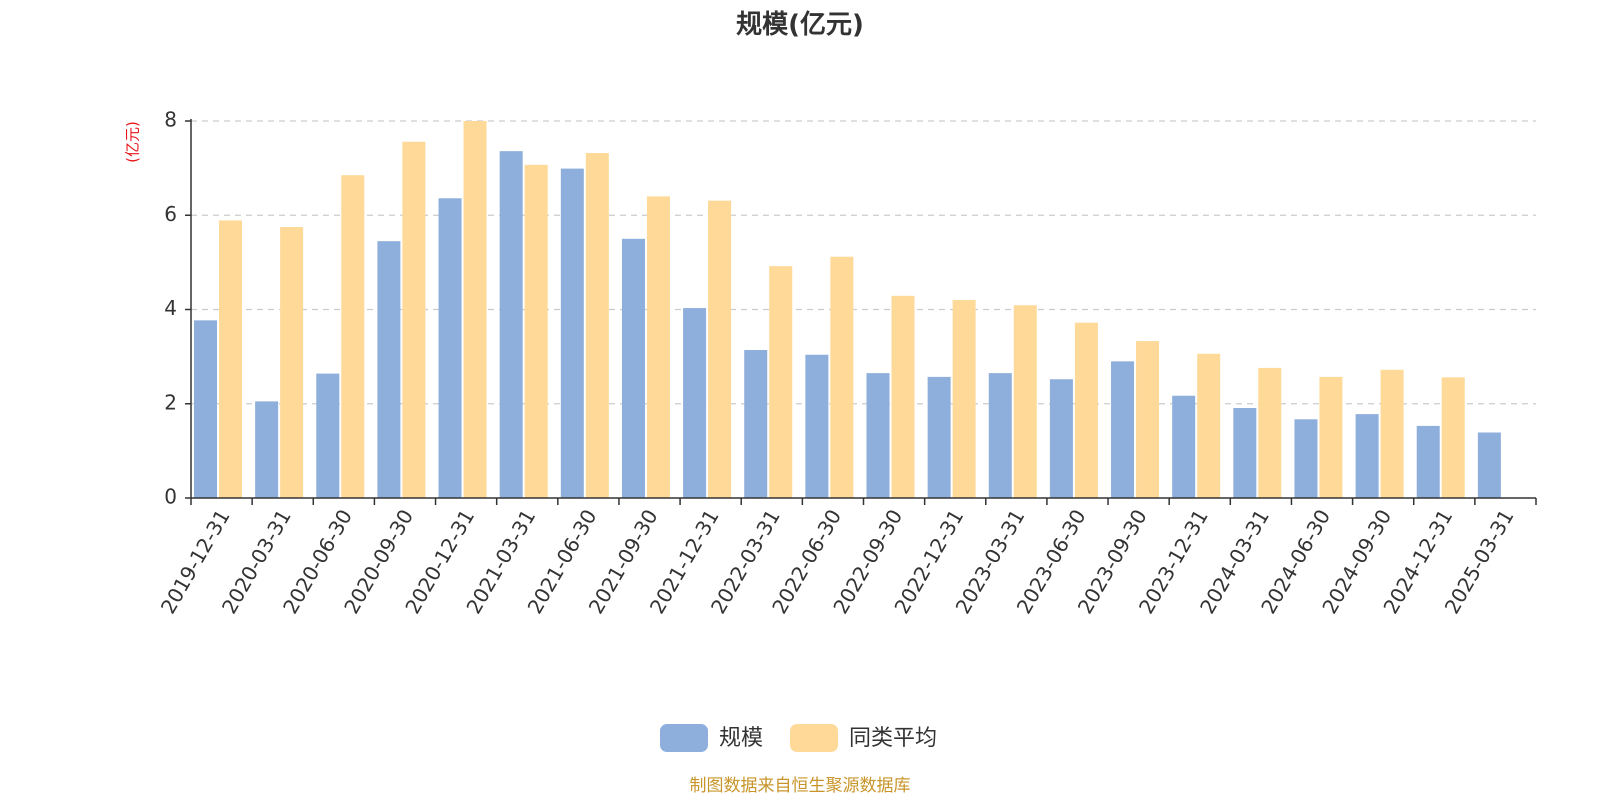 The width and height of the screenshot is (1600, 800). I want to click on legend-label: 同类平均, so click(893, 738).